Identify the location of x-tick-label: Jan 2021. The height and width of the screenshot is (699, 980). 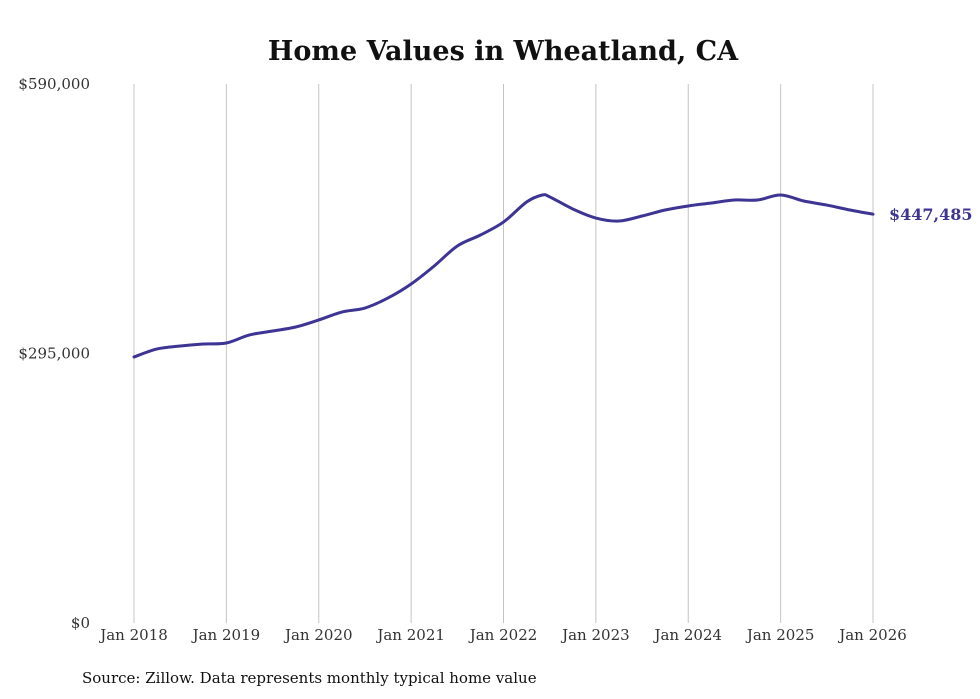
(410, 635).